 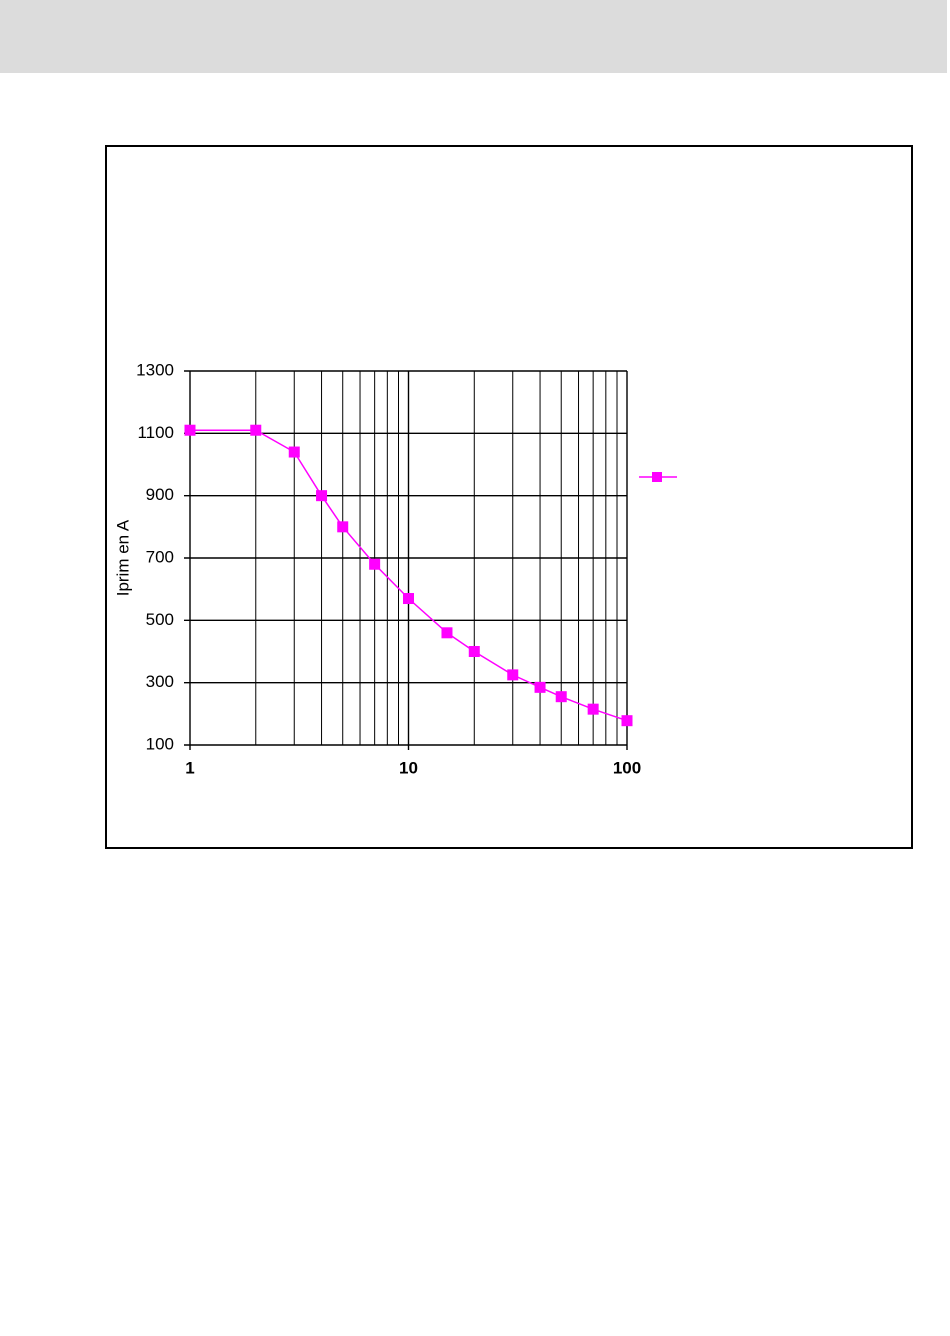 I want to click on y-tick-label: 1300, so click(x=155, y=369).